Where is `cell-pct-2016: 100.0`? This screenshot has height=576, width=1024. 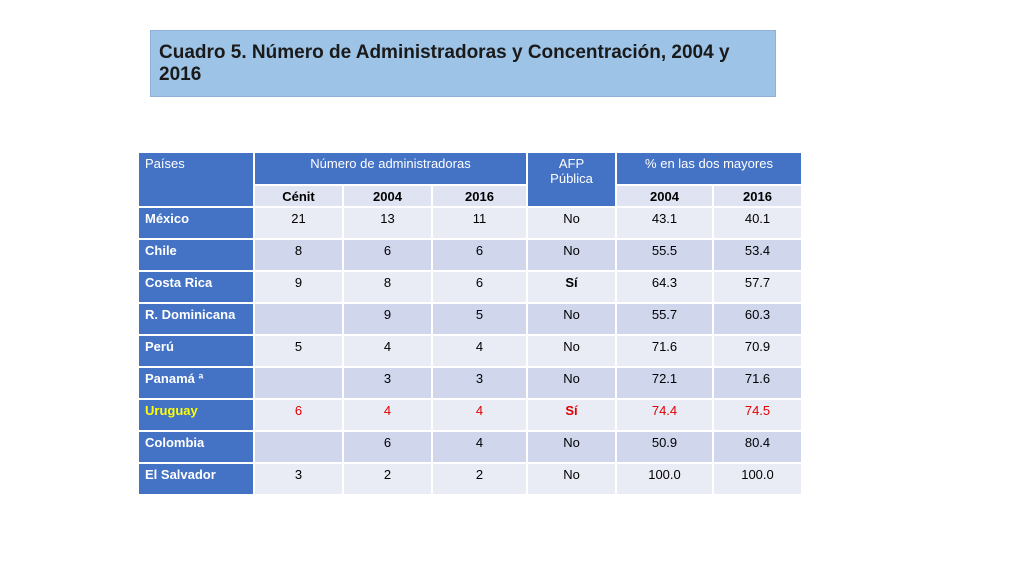 cell-pct-2016: 100.0 is located at coordinates (757, 479).